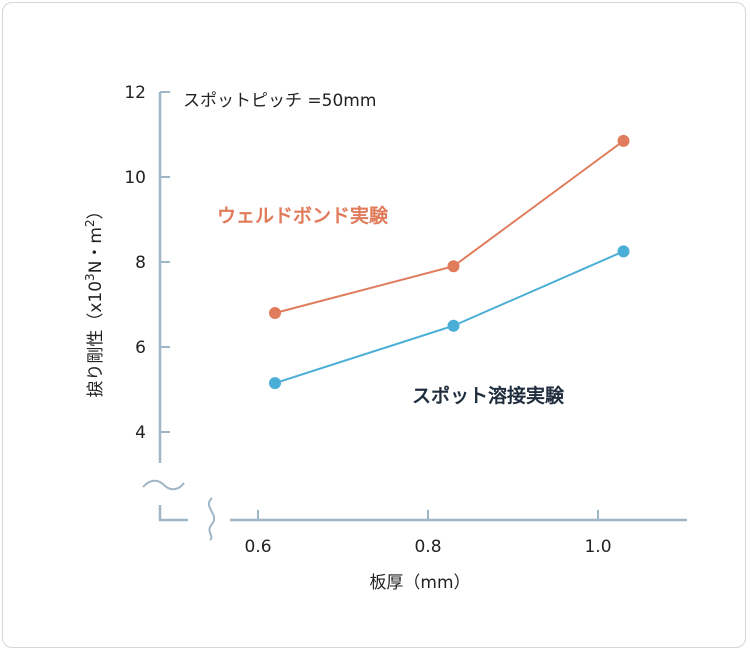 This screenshot has width=750, height=652. Describe the element at coordinates (597, 547) in the screenshot. I see `x-tick-label: 1.0` at that location.